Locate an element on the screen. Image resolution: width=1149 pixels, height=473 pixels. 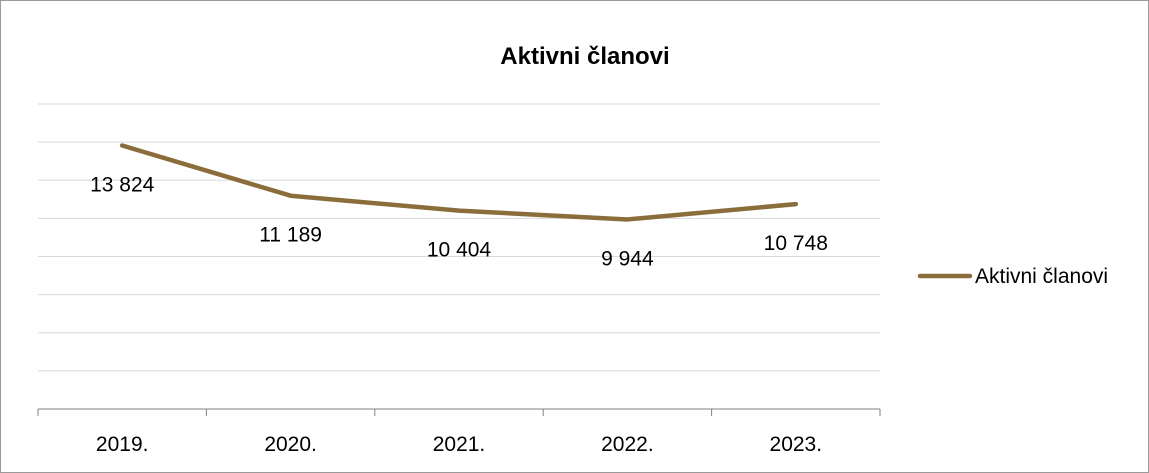
data-labels: 13 824 11 189 10 404 9 944 10 748 is located at coordinates (459, 221).